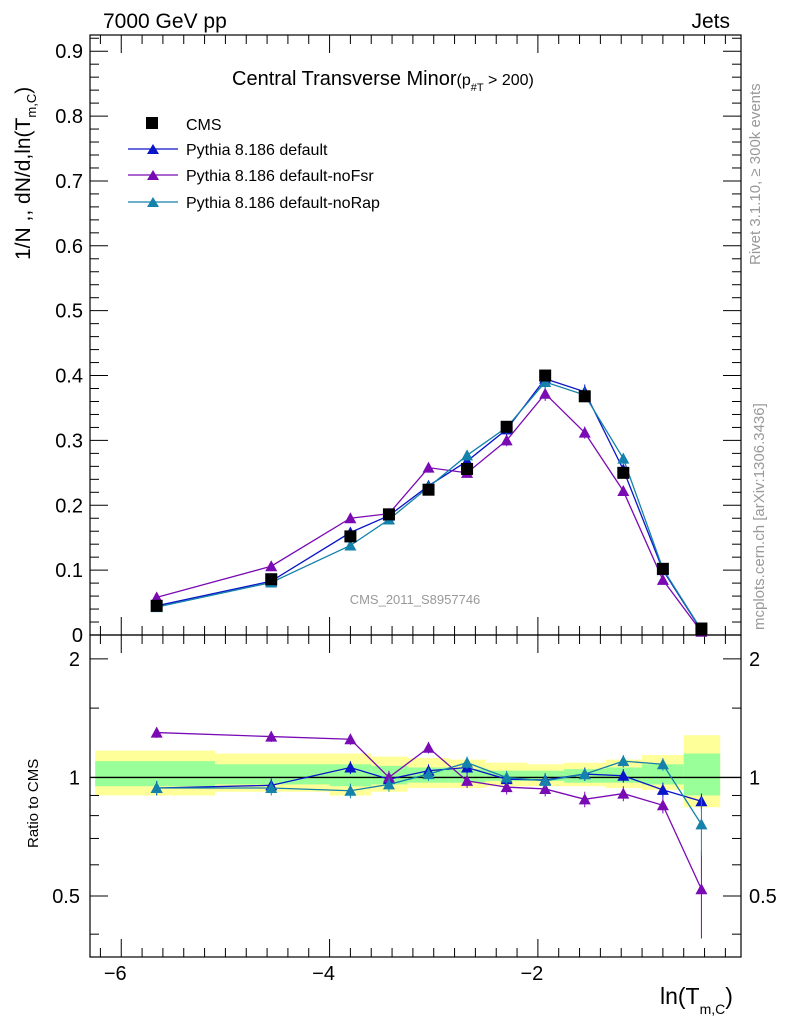 The width and height of the screenshot is (786, 1024). Describe the element at coordinates (204, 125) in the screenshot. I see `legend-label-cms: CMS` at that location.